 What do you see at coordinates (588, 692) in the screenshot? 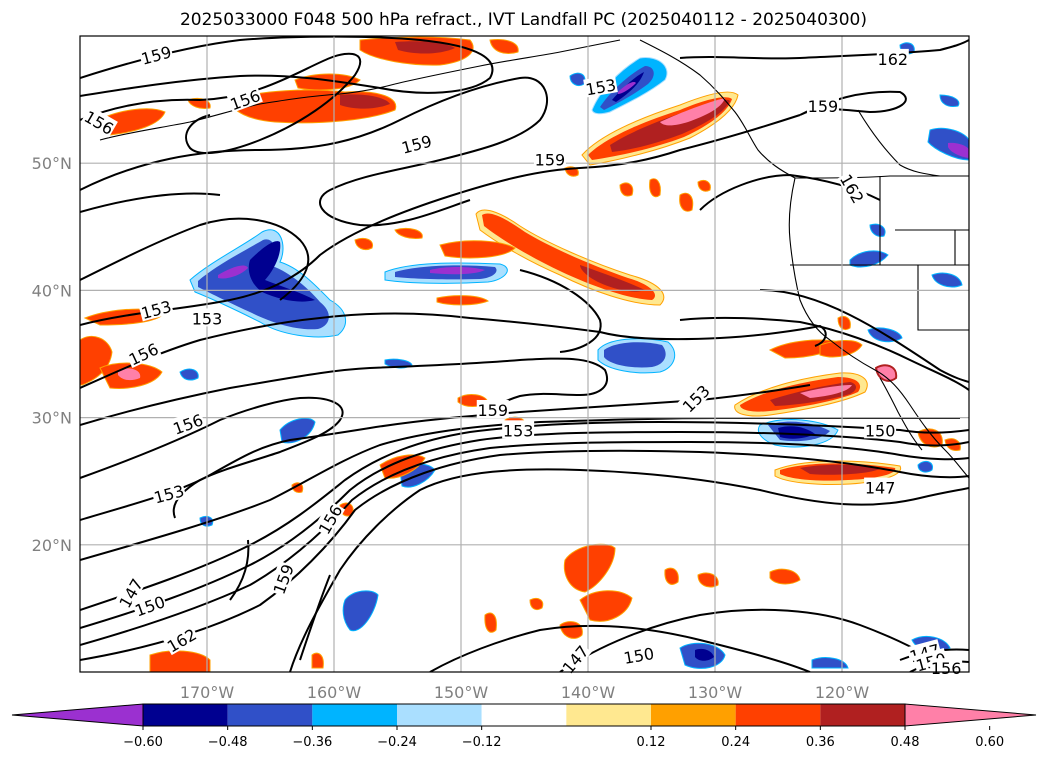
I see `lon-tick-label: 140°W` at bounding box center [588, 692].